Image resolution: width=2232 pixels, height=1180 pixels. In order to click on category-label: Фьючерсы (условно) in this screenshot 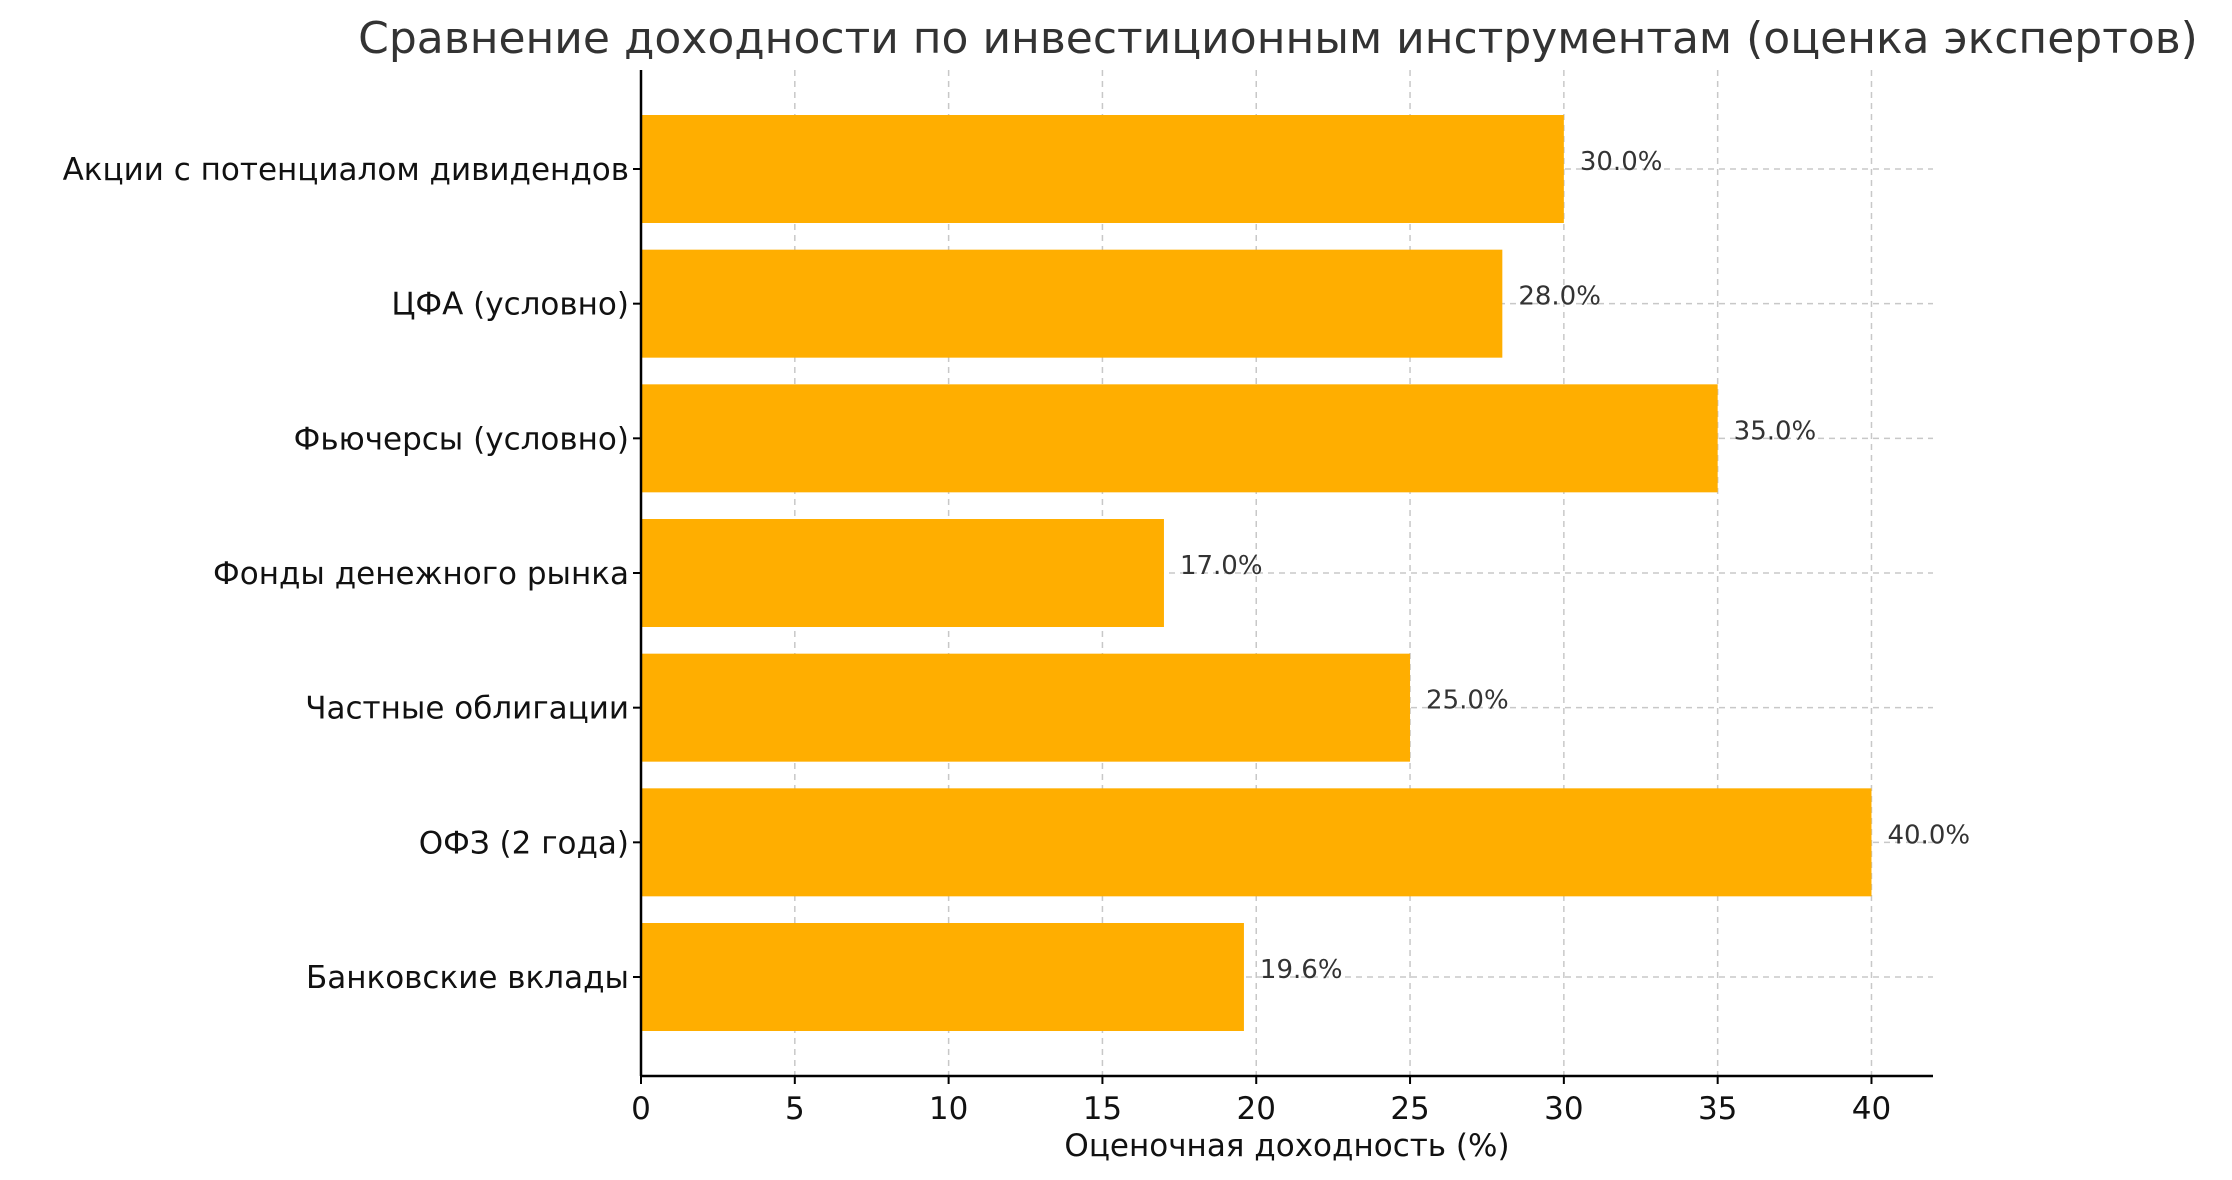, I will do `click(461, 439)`.